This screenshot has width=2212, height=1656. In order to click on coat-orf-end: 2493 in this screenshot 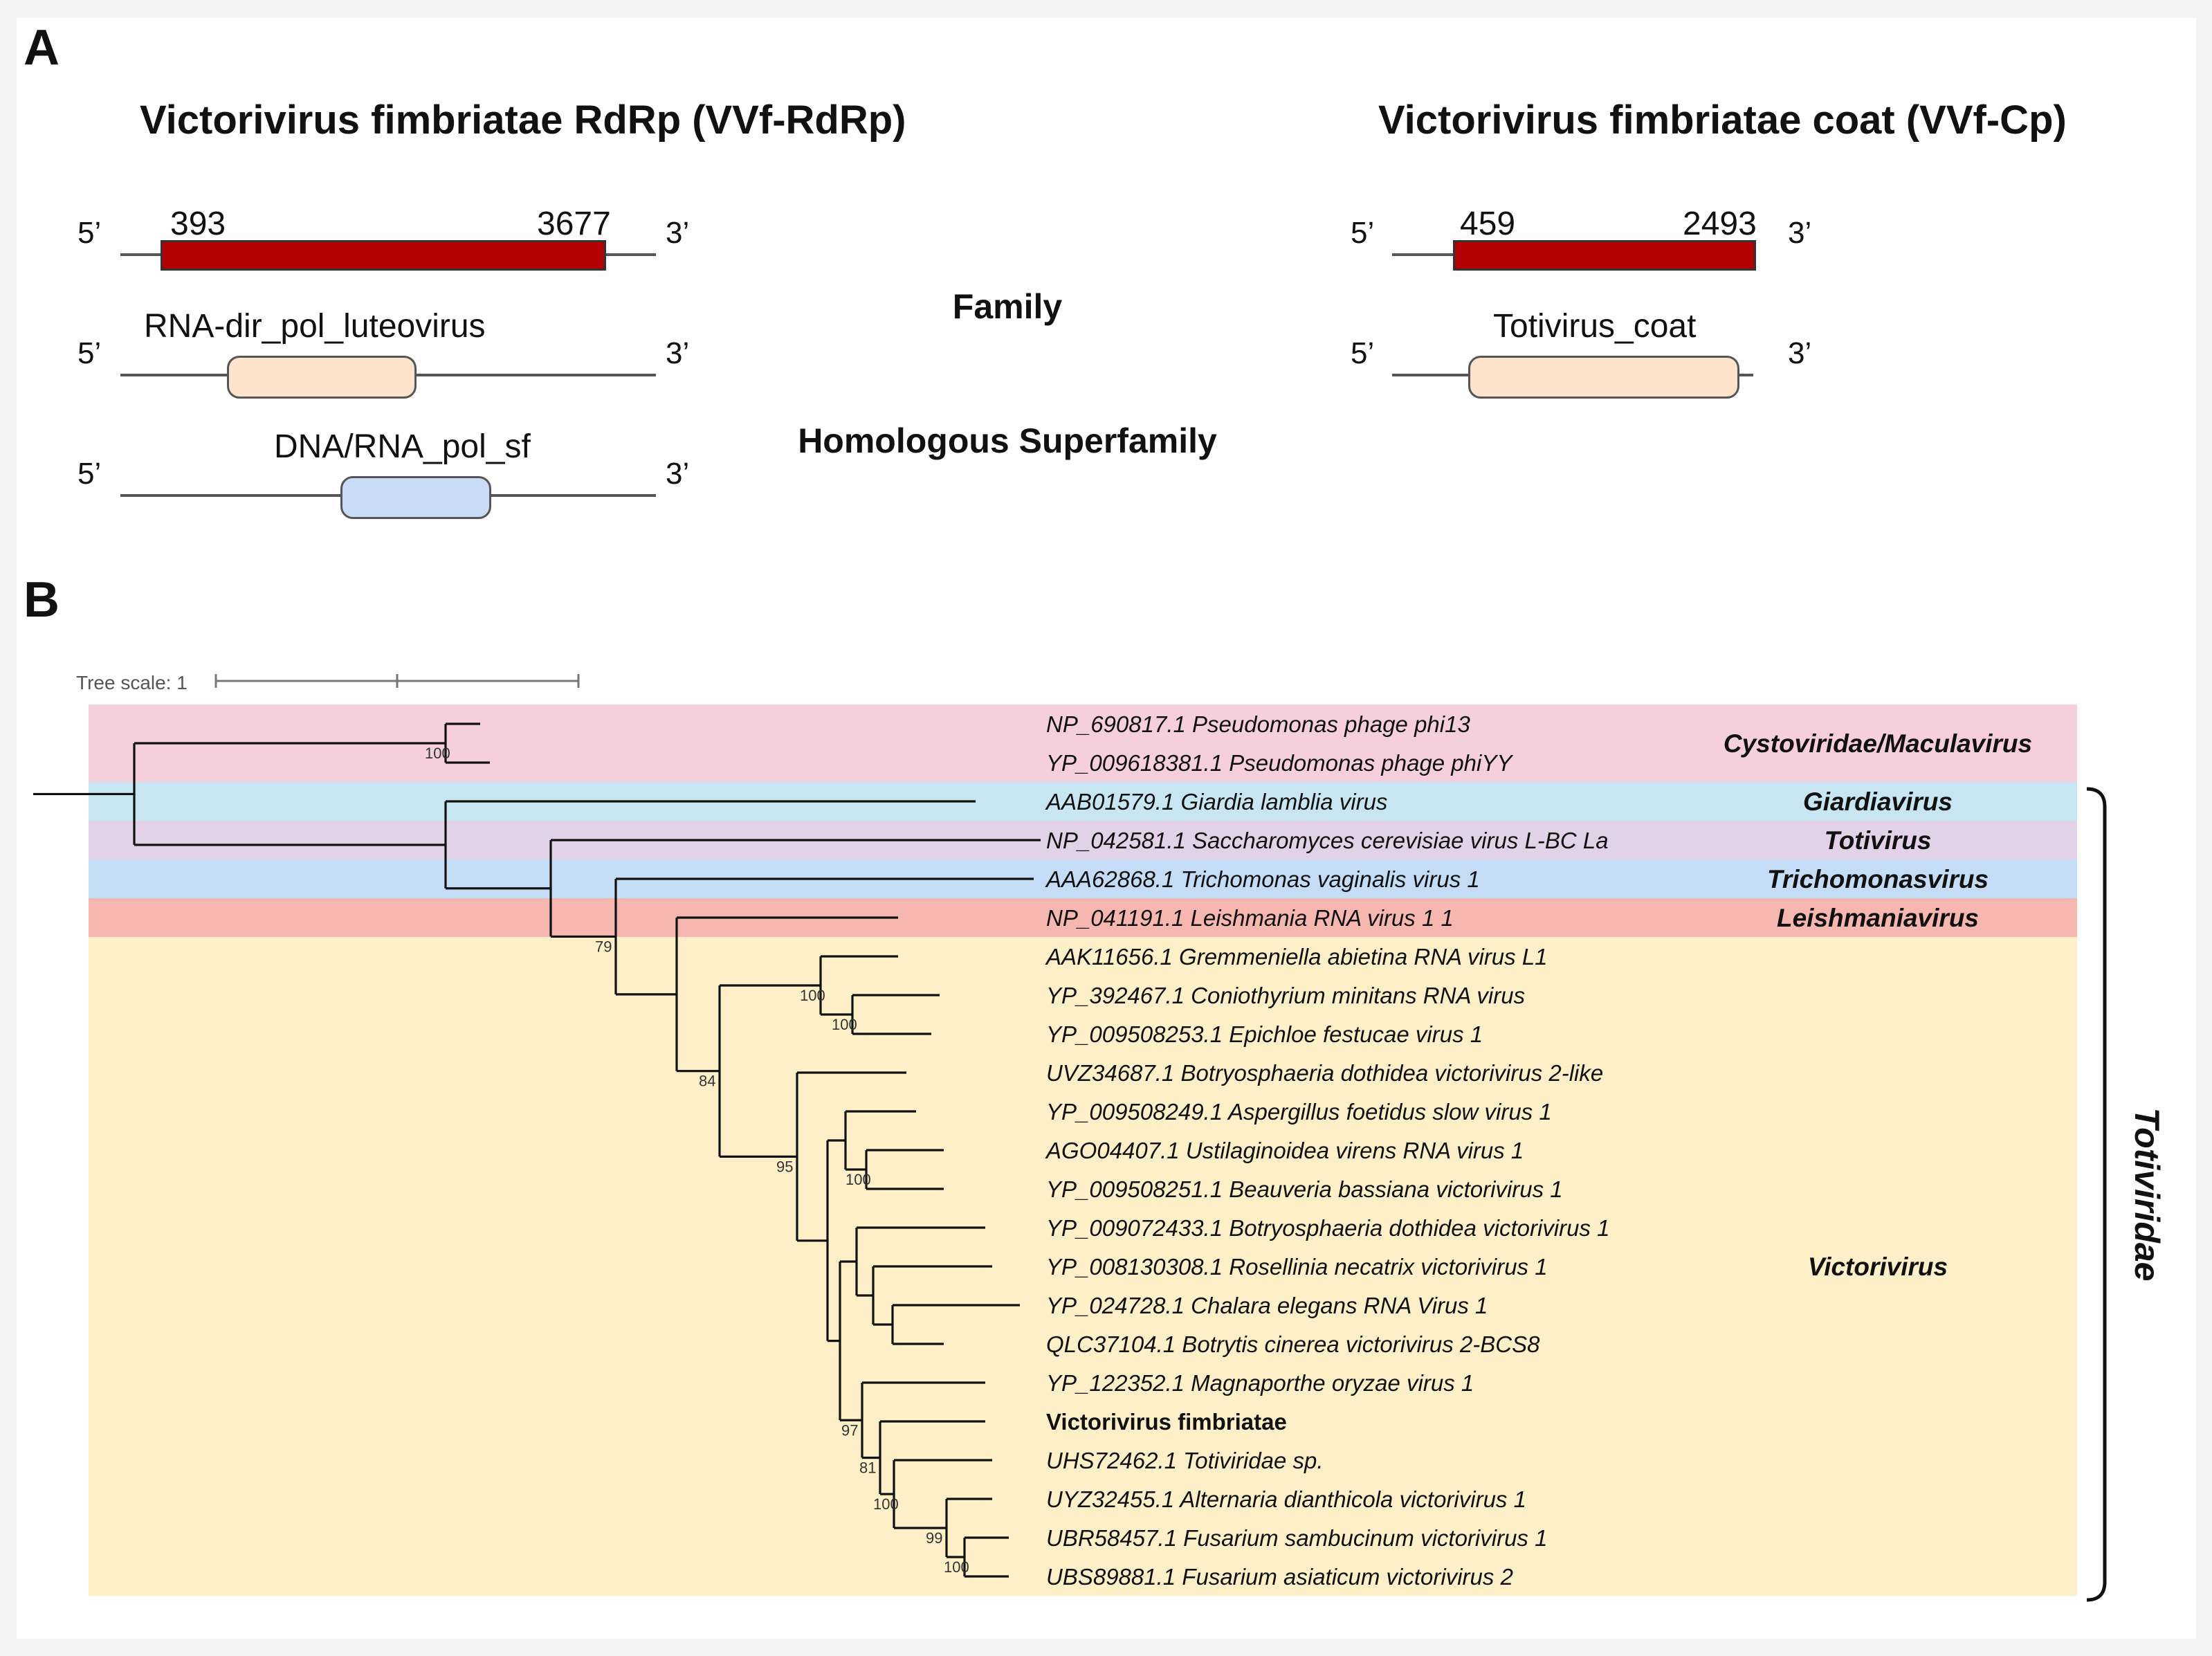, I will do `click(1720, 224)`.